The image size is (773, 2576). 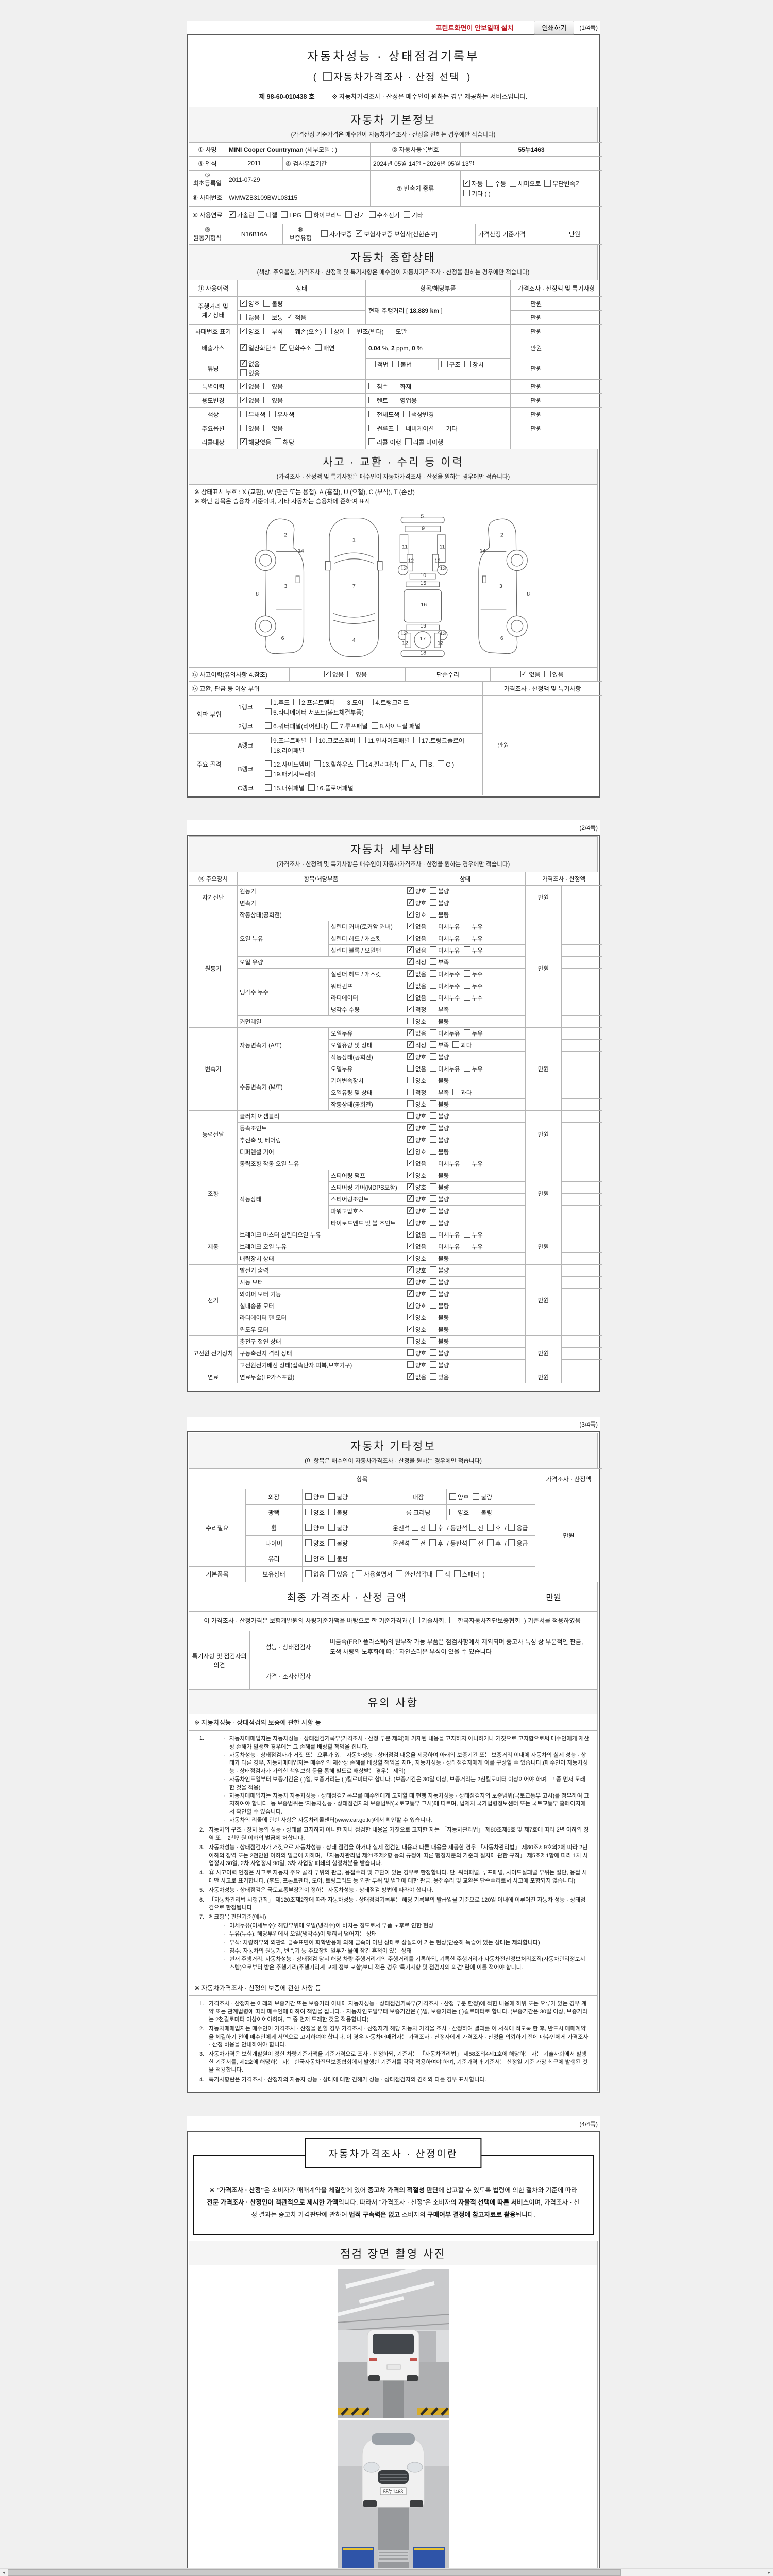 What do you see at coordinates (301, 348) in the screenshot?
I see `emission-options: 일산화탄소탄화수소 매연` at bounding box center [301, 348].